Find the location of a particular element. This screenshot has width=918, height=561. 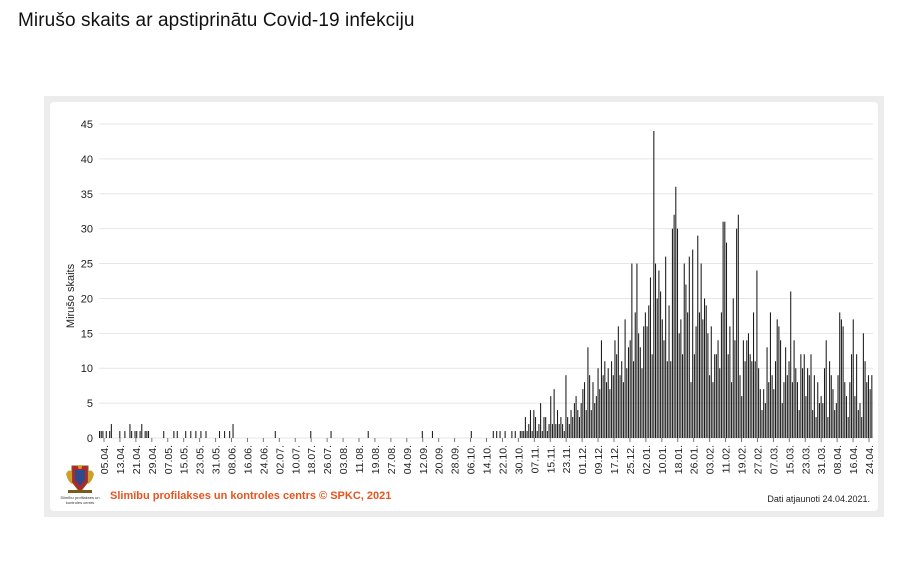

x-tick-label: 12.09. is located at coordinates (424, 459).